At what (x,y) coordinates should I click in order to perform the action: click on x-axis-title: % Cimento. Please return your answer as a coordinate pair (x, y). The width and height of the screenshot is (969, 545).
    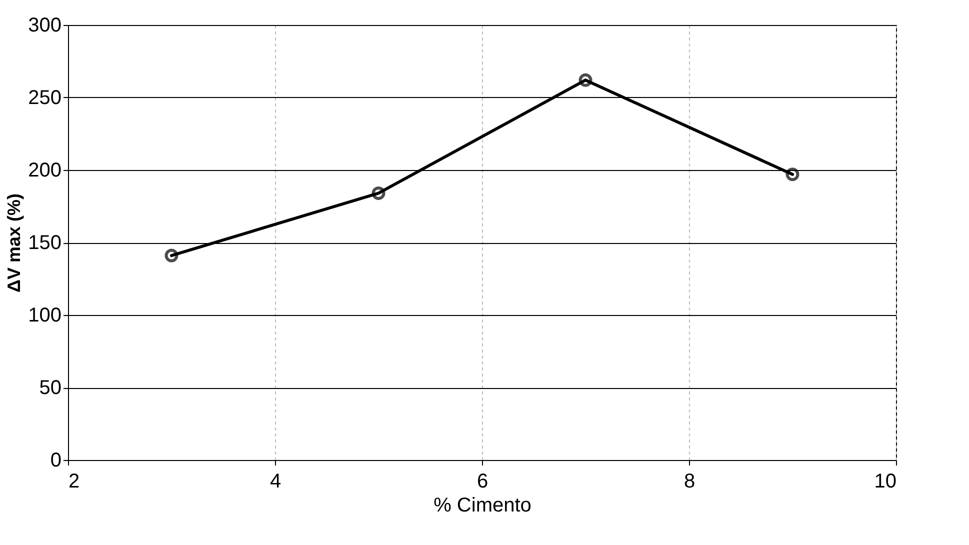
    Looking at the image, I should click on (483, 505).